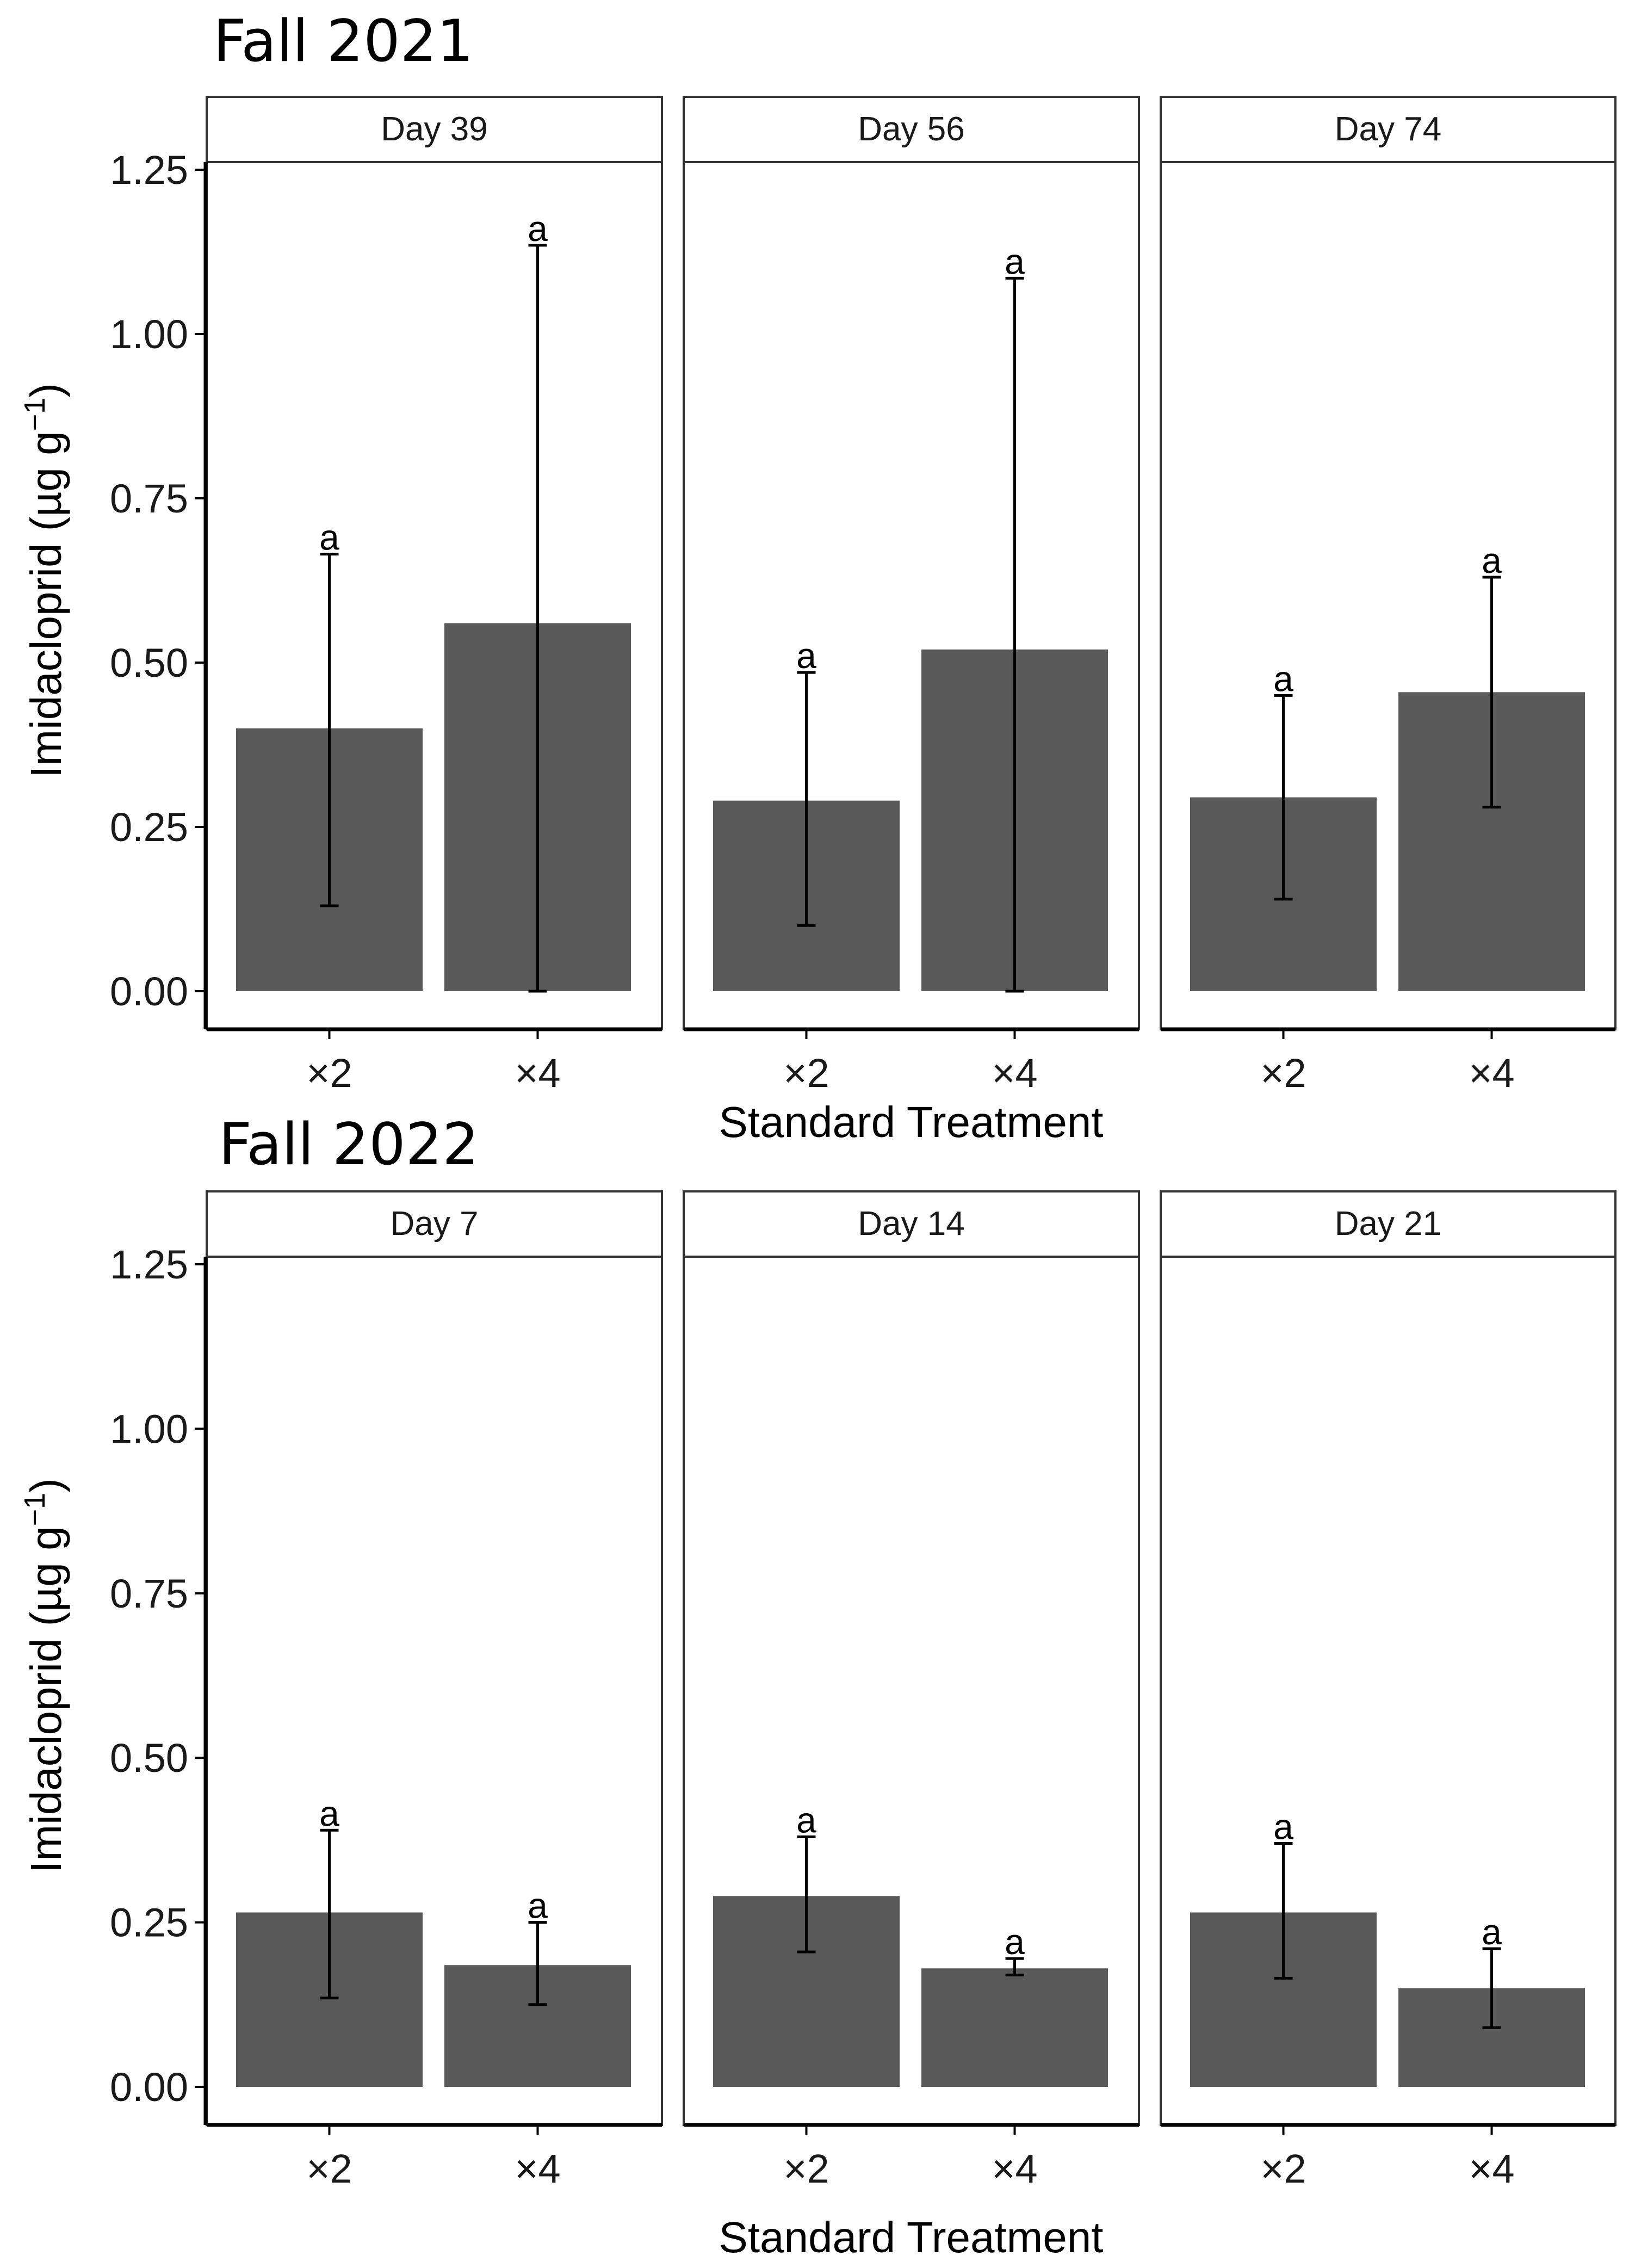 This screenshot has height=2268, width=1635. I want to click on section-title: Fall 2022, so click(349, 1145).